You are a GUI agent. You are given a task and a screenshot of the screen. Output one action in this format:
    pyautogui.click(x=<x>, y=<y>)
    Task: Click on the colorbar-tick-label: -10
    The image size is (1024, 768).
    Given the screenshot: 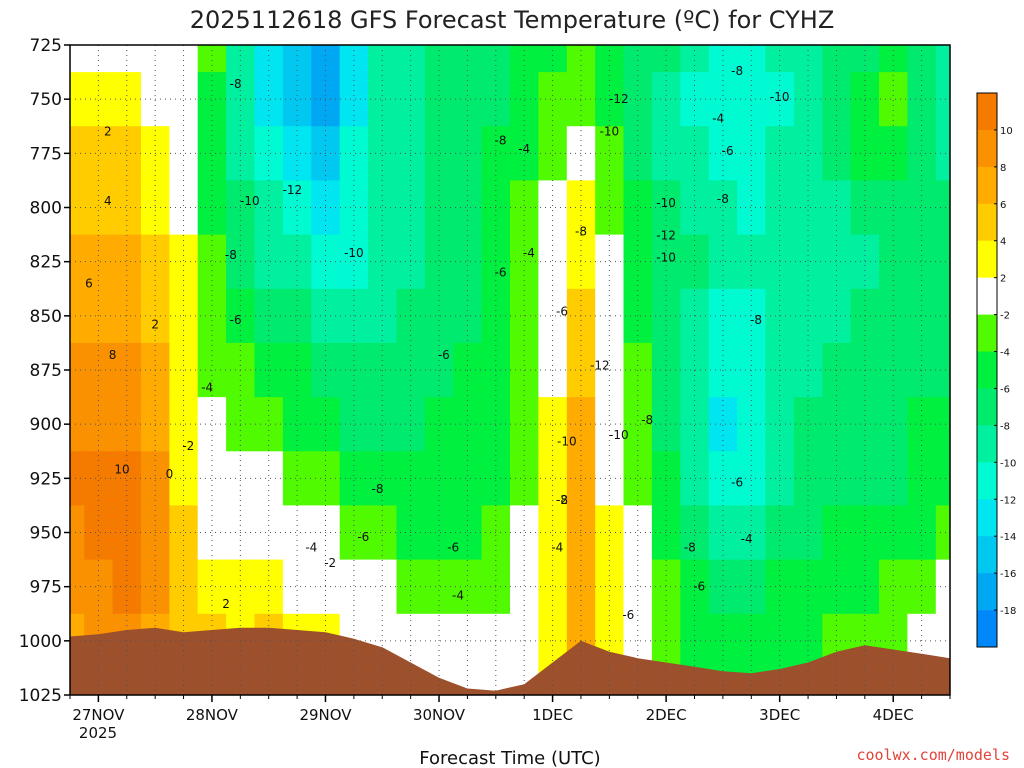 What is the action you would take?
    pyautogui.click(x=1008, y=463)
    